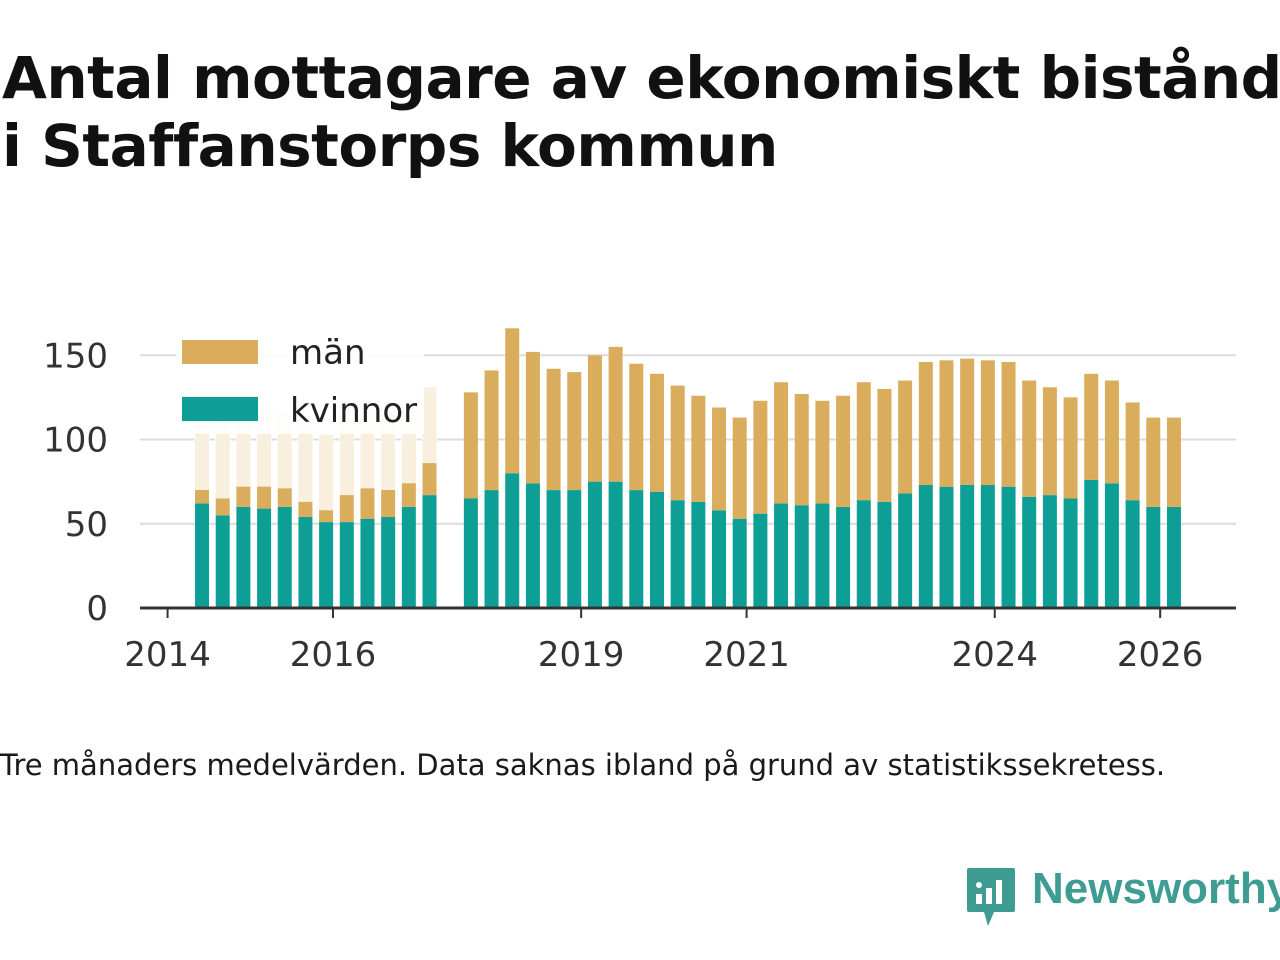 The width and height of the screenshot is (1280, 960). I want to click on y-tick-label: 150, so click(75, 356).